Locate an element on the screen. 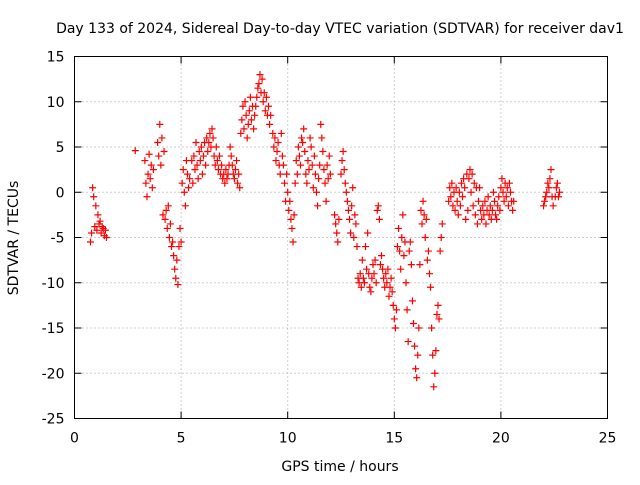  y-tick-label: 10 is located at coordinates (56, 103).